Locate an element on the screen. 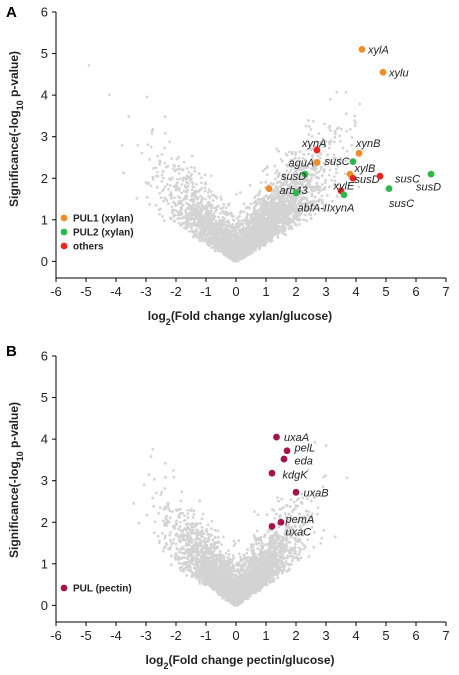  y-tick-label: 6 is located at coordinates (44, 12).